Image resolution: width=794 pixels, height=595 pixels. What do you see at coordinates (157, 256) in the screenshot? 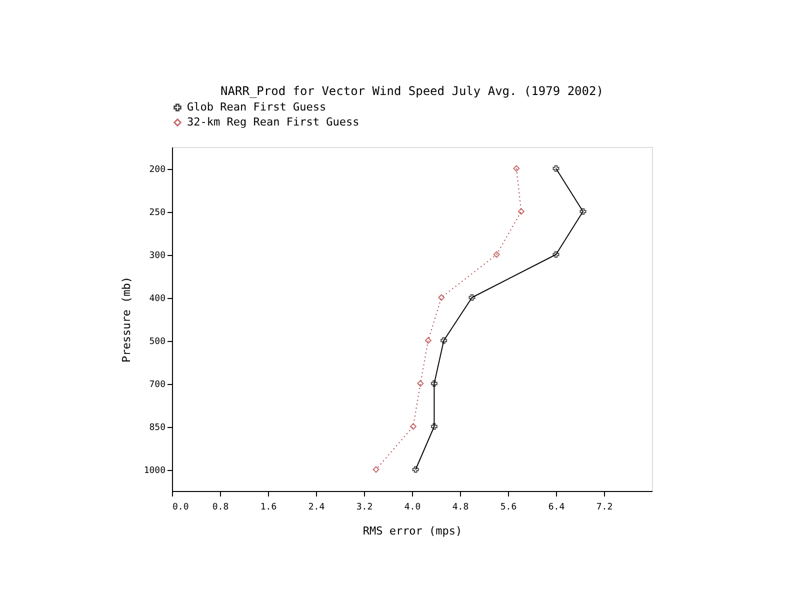
I see `y-tick-label: 300` at bounding box center [157, 256].